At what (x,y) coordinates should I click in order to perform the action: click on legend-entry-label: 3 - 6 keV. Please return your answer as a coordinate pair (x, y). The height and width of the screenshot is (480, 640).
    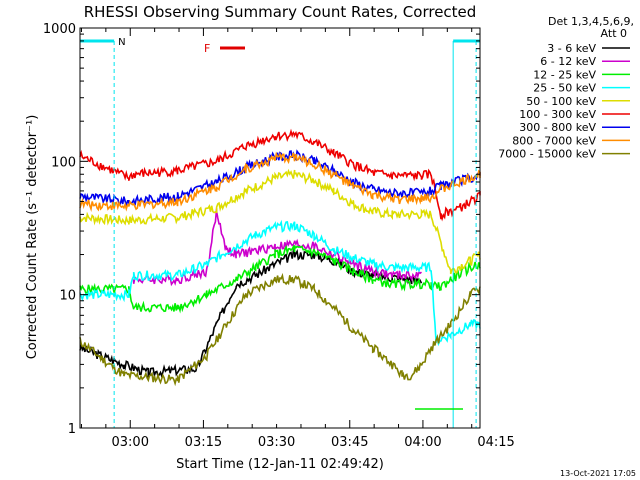
    Looking at the image, I should click on (571, 48).